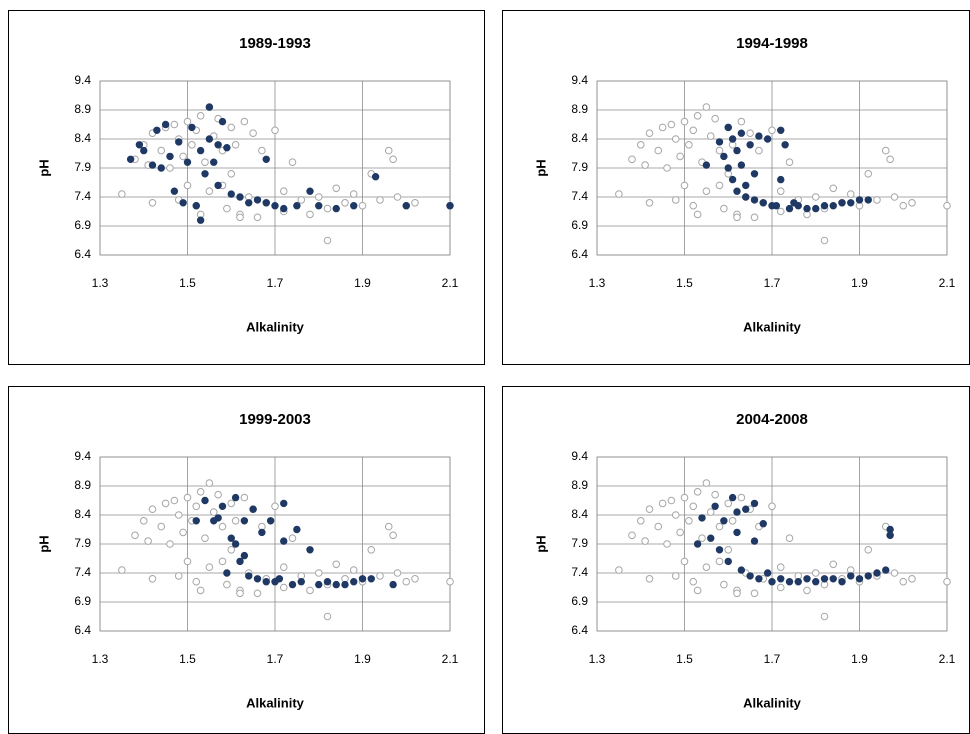 This screenshot has width=970, height=734. What do you see at coordinates (597, 659) in the screenshot?
I see `x-tick-label: 1.3` at bounding box center [597, 659].